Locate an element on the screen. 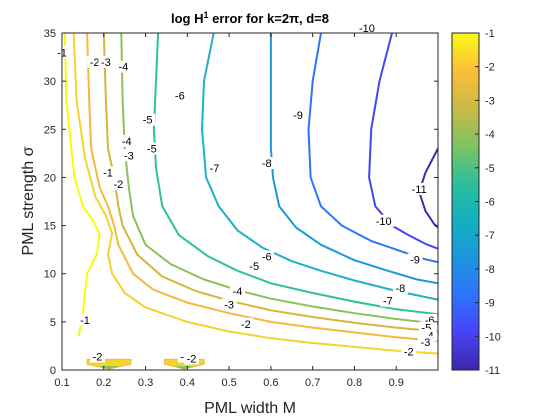  colorbar-tick-label: -8 is located at coordinates (490, 270).